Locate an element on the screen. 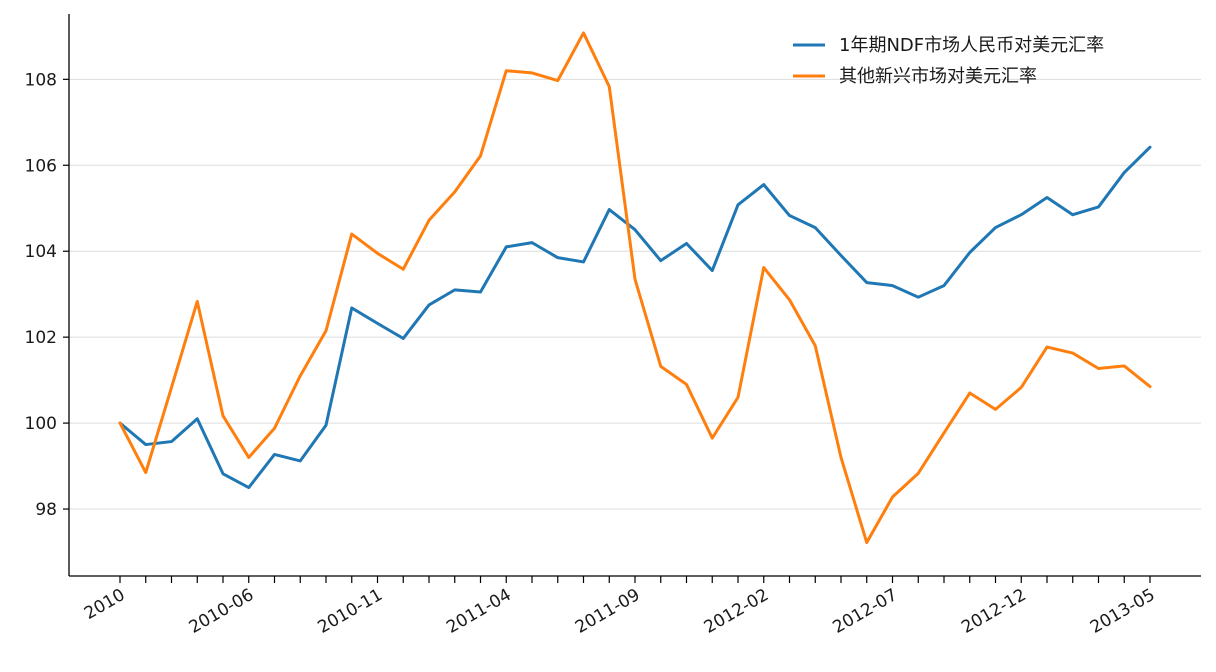  x-tick-label: 2012-07 is located at coordinates (865, 611).